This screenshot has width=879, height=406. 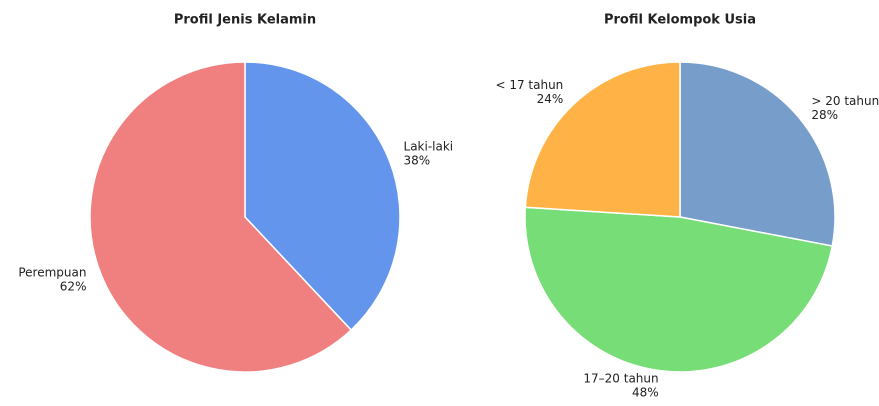 I want to click on chart-title: Profil Kelompok Usia, so click(x=680, y=20).